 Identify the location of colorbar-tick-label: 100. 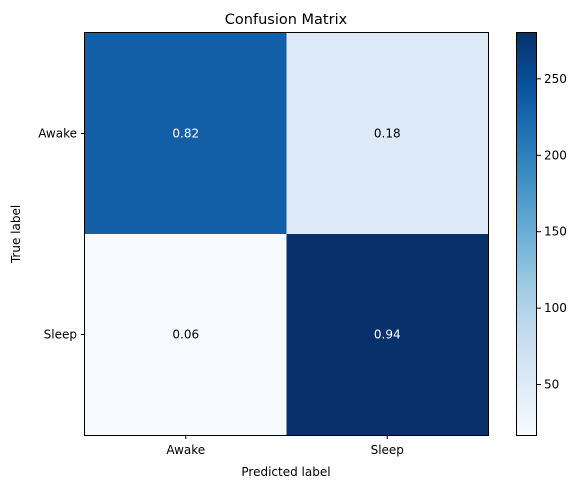
(555, 308).